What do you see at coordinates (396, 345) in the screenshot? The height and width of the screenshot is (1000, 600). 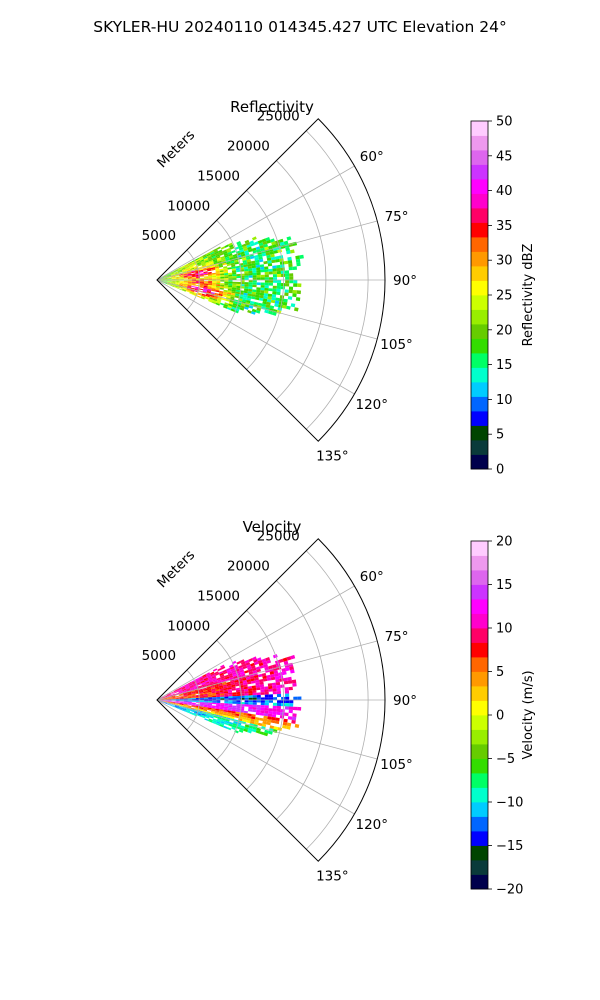 I see `azimuth-tick-label: 105°` at bounding box center [396, 345].